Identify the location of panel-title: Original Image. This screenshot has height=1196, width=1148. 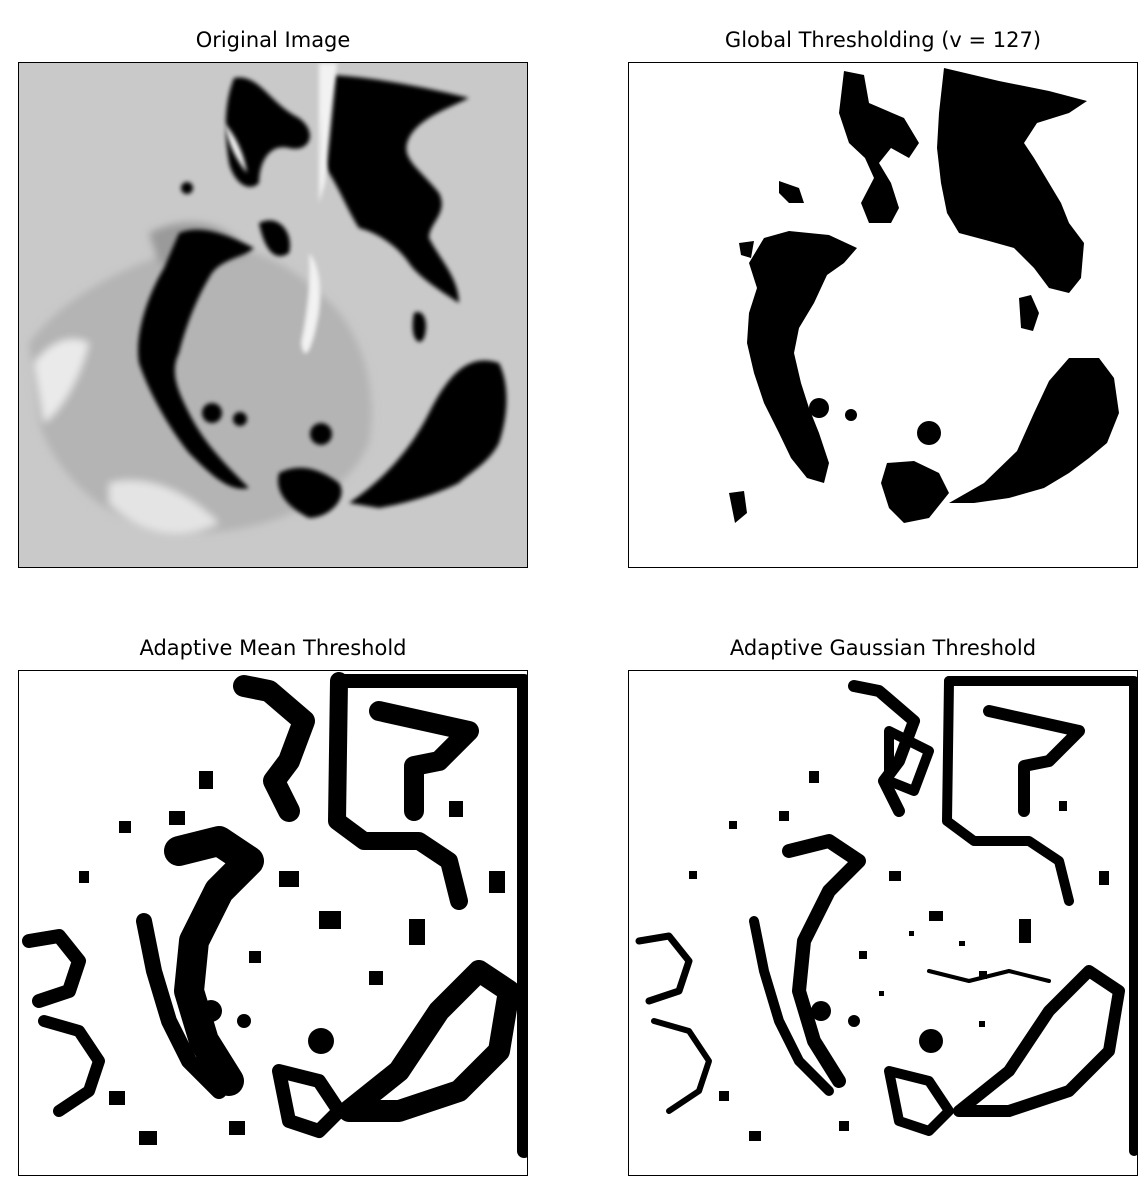
(273, 40).